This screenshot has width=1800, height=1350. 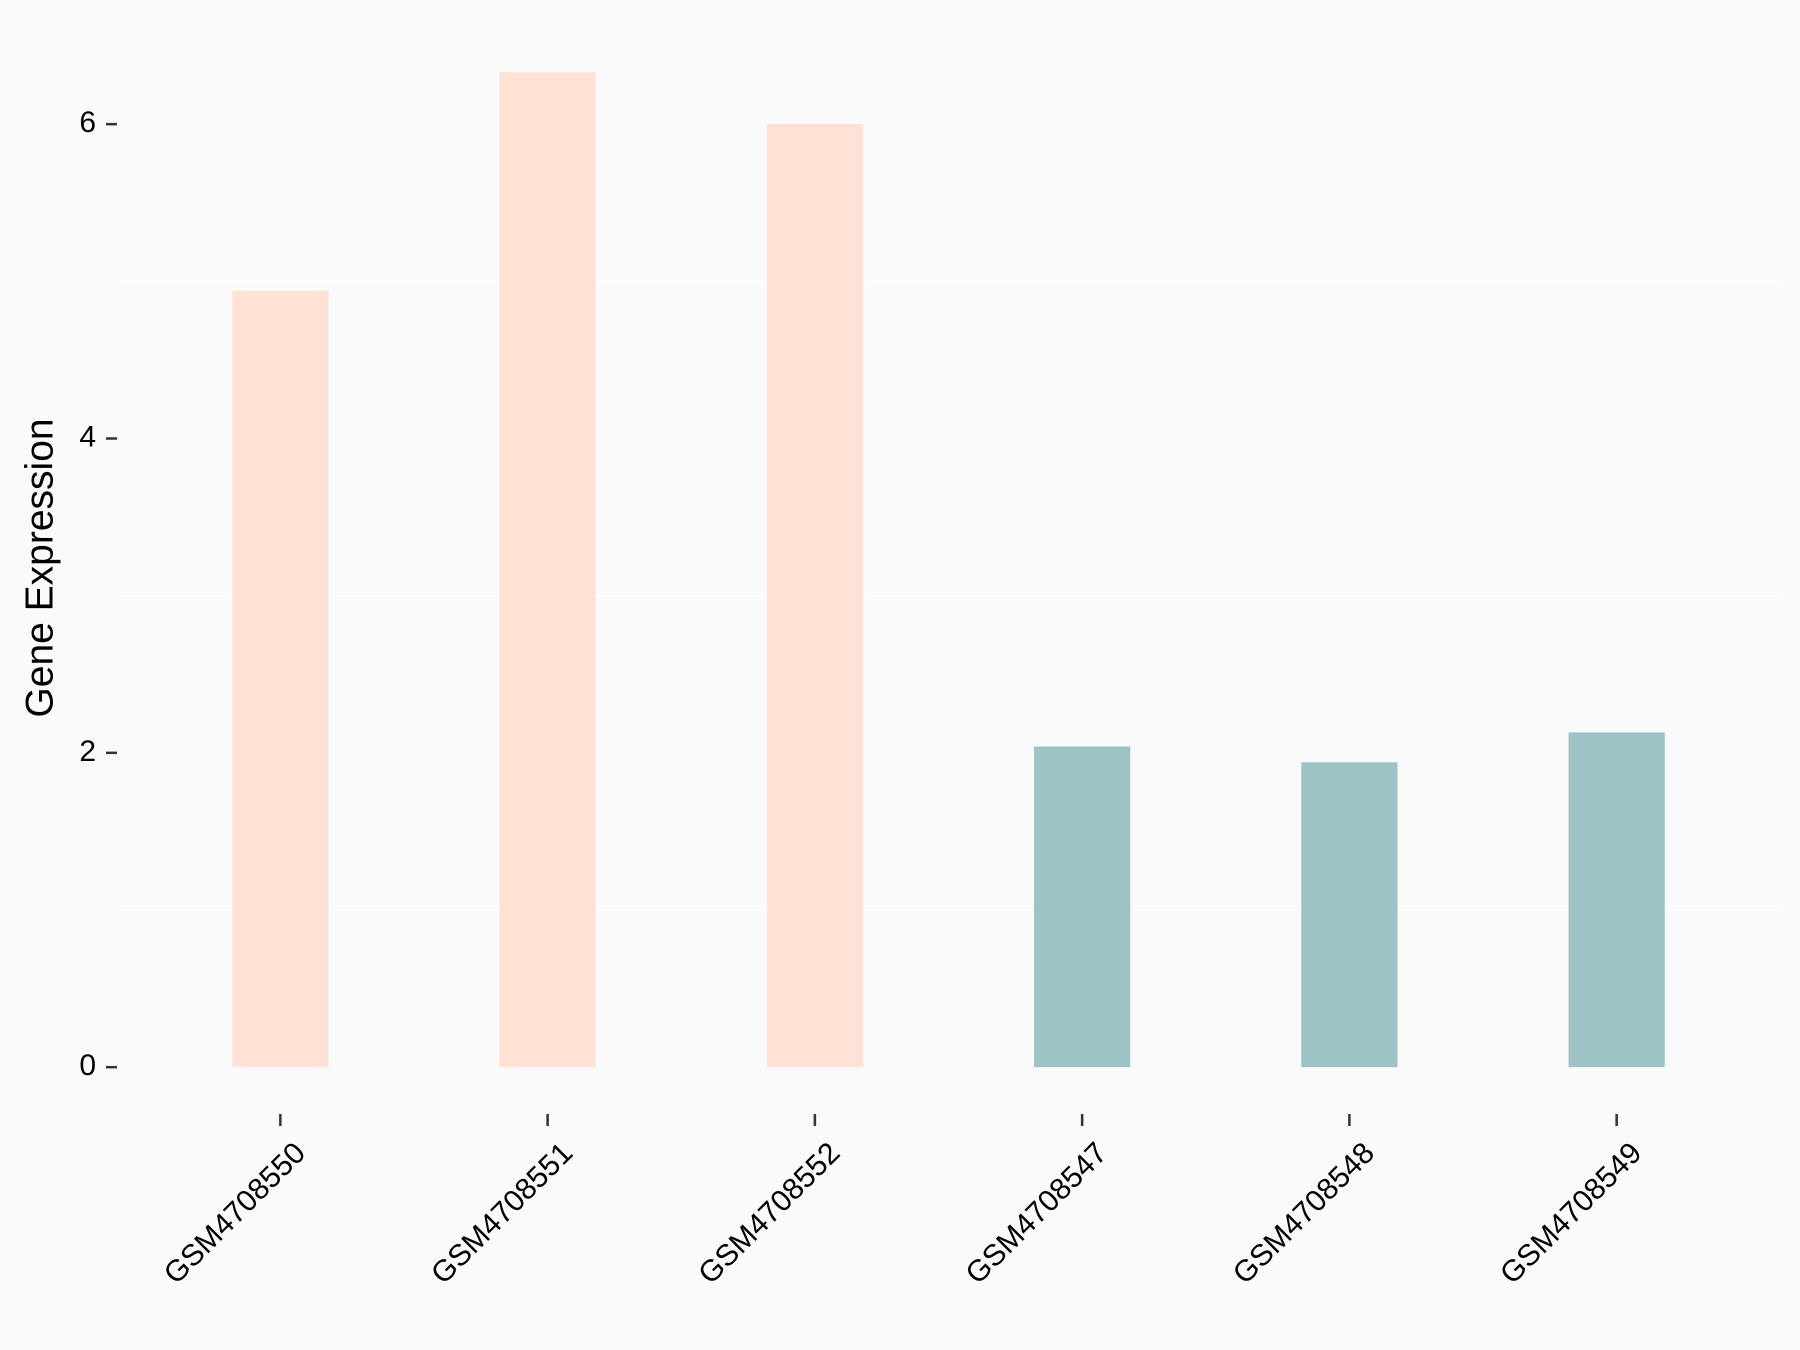 What do you see at coordinates (87, 436) in the screenshot?
I see `y-tick-label: 4` at bounding box center [87, 436].